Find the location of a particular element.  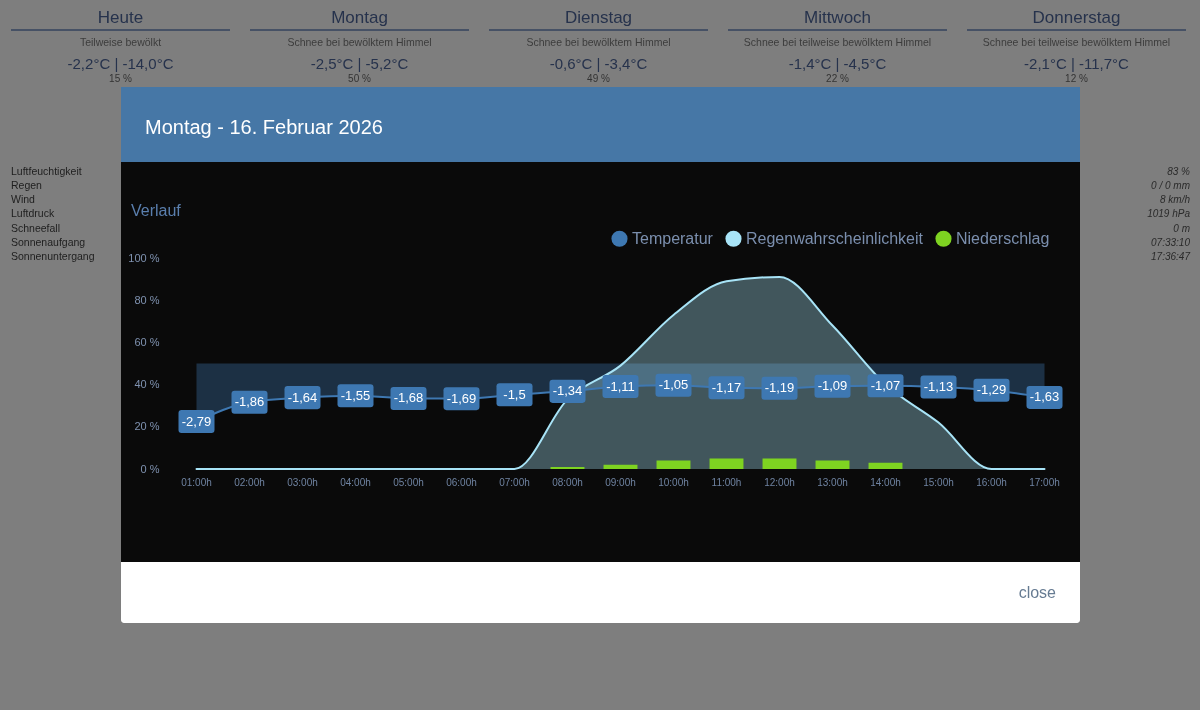

x-tick-label: 01:00h is located at coordinates (196, 482).